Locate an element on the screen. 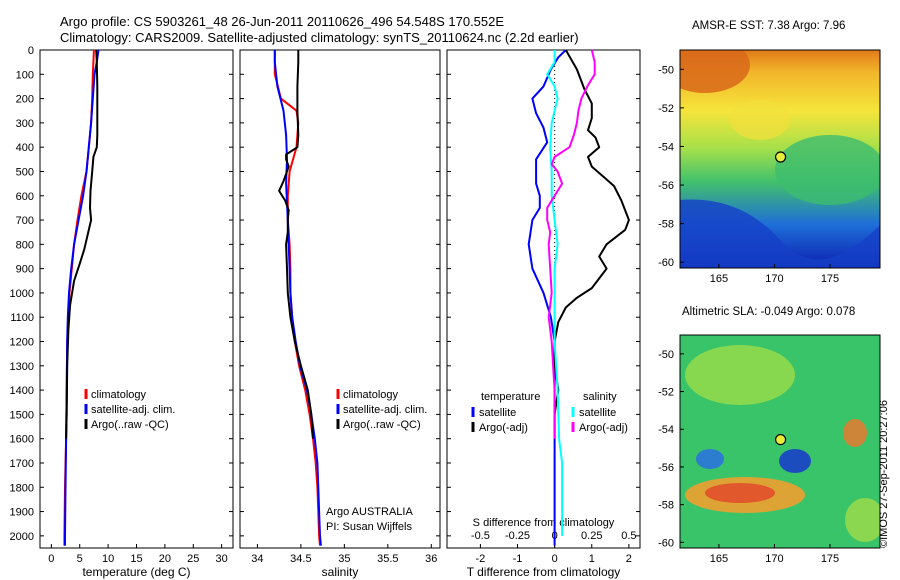 This screenshot has height=580, width=900. y-tick-label: 1000 is located at coordinates (22, 294).